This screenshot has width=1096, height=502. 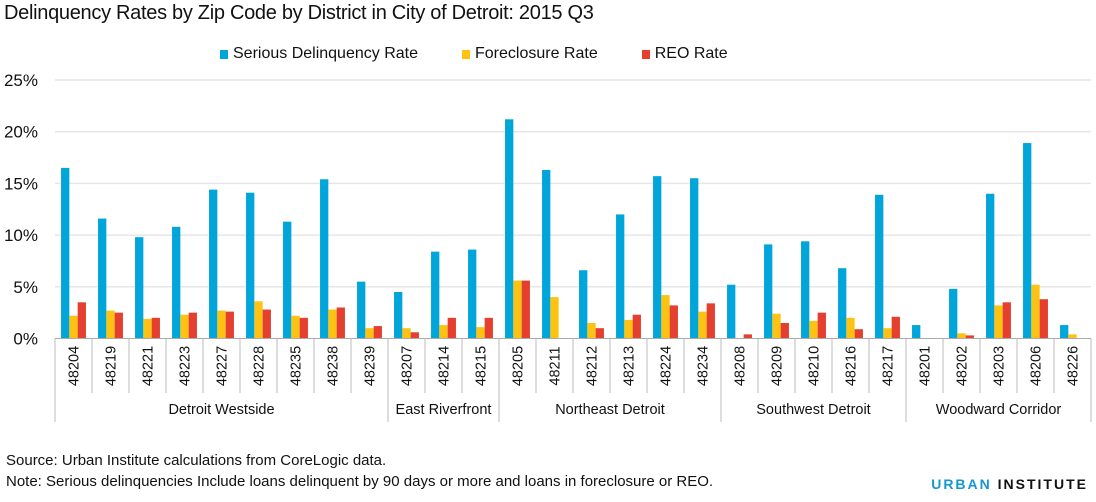 I want to click on y-tick-label: 15%, so click(x=21, y=183).